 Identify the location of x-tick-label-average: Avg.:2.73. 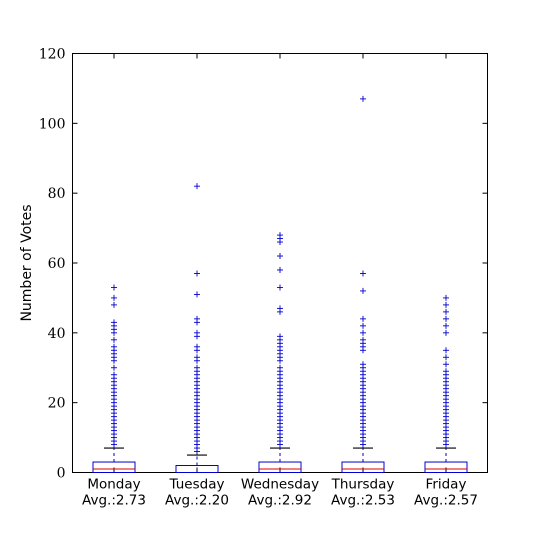
(114, 501).